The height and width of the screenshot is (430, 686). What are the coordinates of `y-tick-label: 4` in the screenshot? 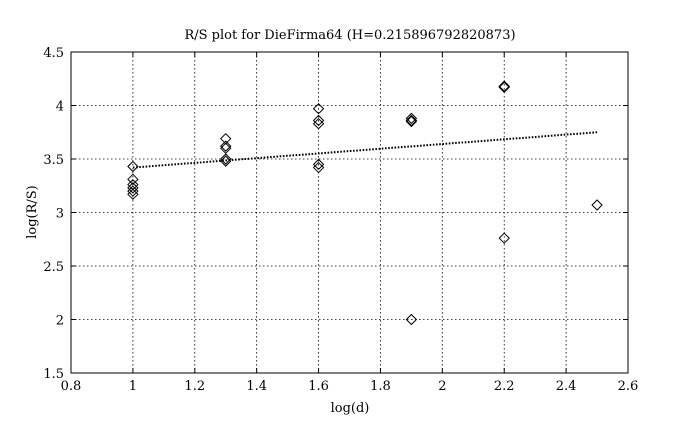 It's located at (60, 107).